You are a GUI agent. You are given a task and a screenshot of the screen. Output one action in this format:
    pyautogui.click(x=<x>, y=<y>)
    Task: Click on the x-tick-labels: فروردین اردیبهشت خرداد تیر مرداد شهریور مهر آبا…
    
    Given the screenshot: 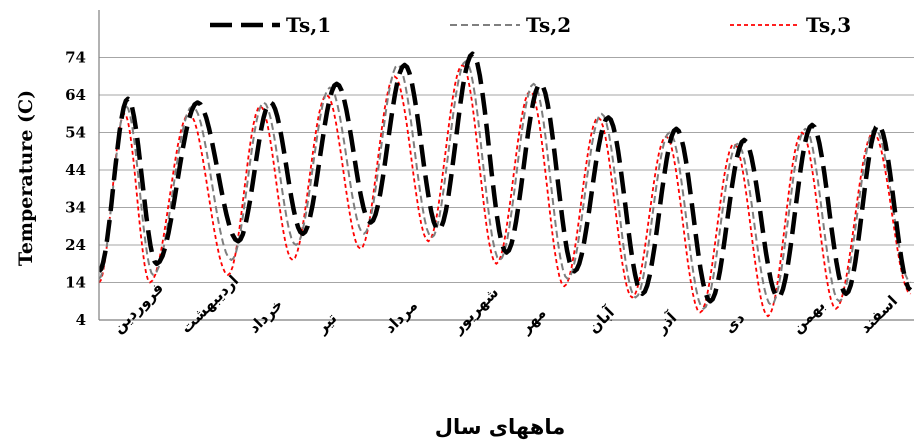 What is the action you would take?
    pyautogui.click(x=505, y=305)
    